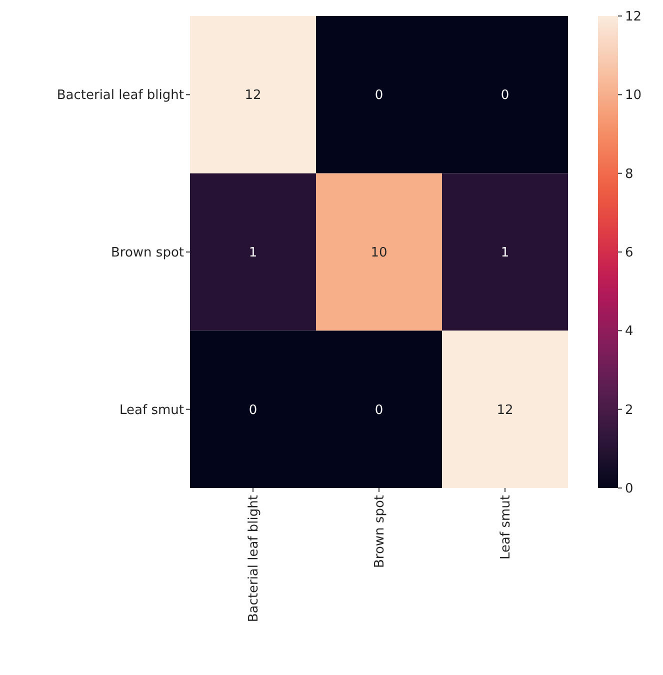 The height and width of the screenshot is (675, 663). I want to click on y-tick-label: Bacterial leaf blight, so click(120, 96).